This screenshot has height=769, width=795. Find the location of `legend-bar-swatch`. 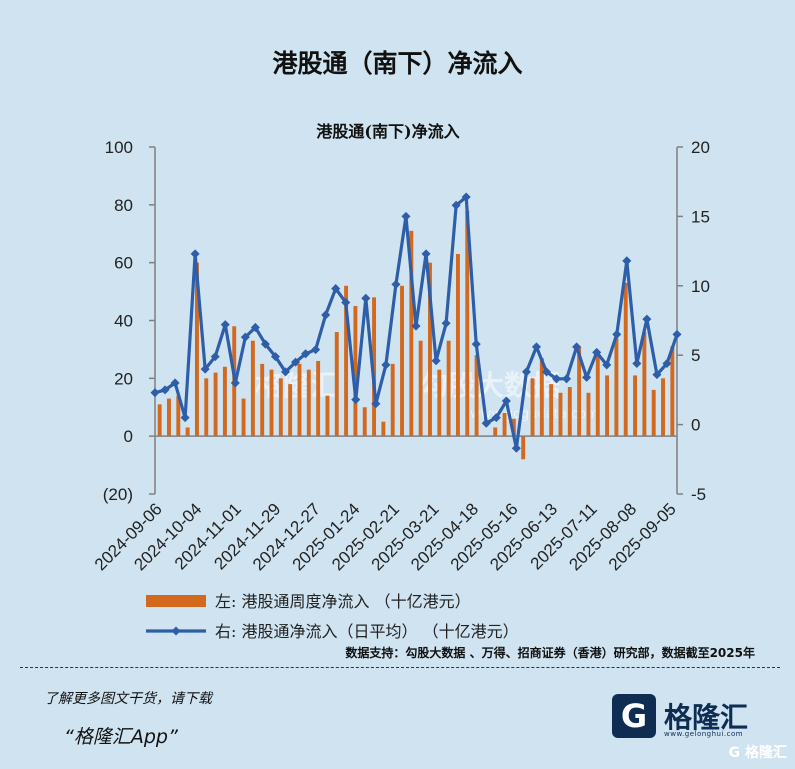

legend-bar-swatch is located at coordinates (176, 601).